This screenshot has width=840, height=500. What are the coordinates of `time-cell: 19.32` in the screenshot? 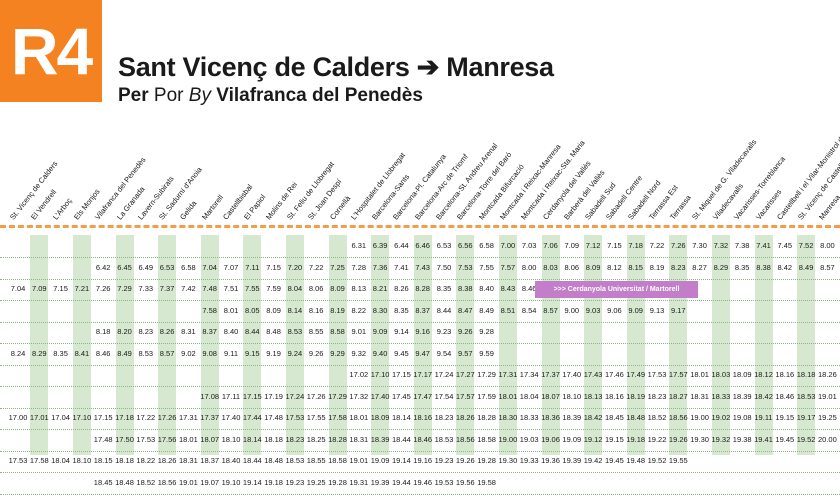 It's located at (721, 439).